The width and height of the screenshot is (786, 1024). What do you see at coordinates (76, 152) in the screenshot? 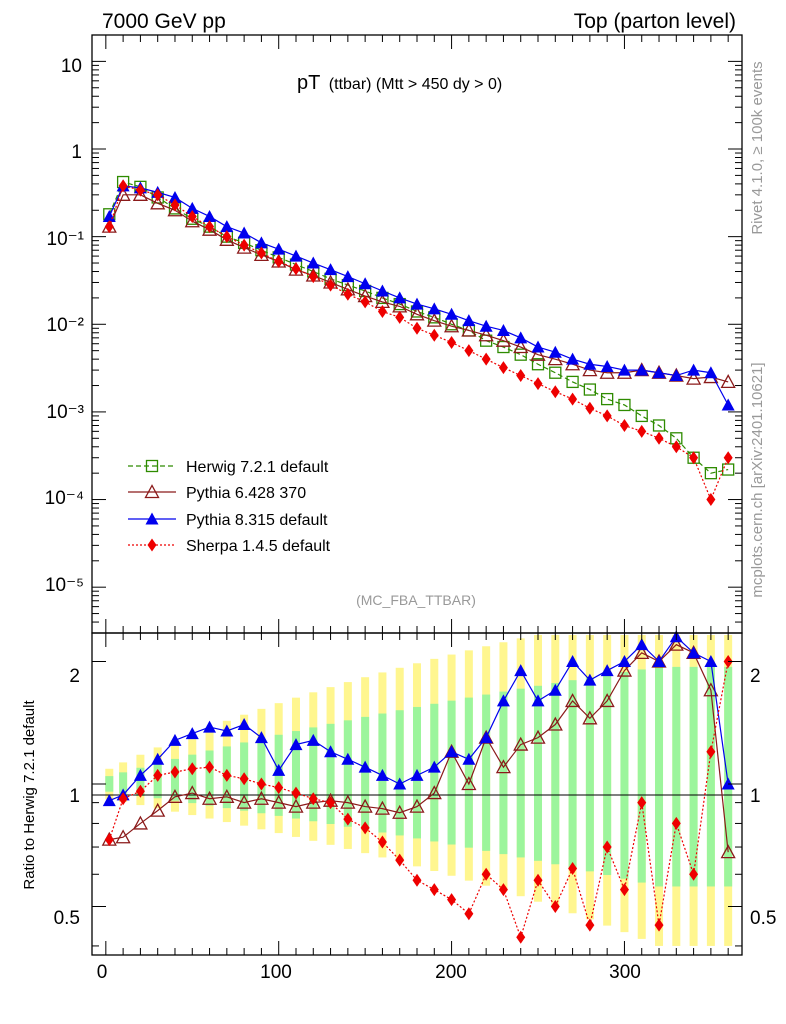
I see `ytick-label: 1` at bounding box center [76, 152].